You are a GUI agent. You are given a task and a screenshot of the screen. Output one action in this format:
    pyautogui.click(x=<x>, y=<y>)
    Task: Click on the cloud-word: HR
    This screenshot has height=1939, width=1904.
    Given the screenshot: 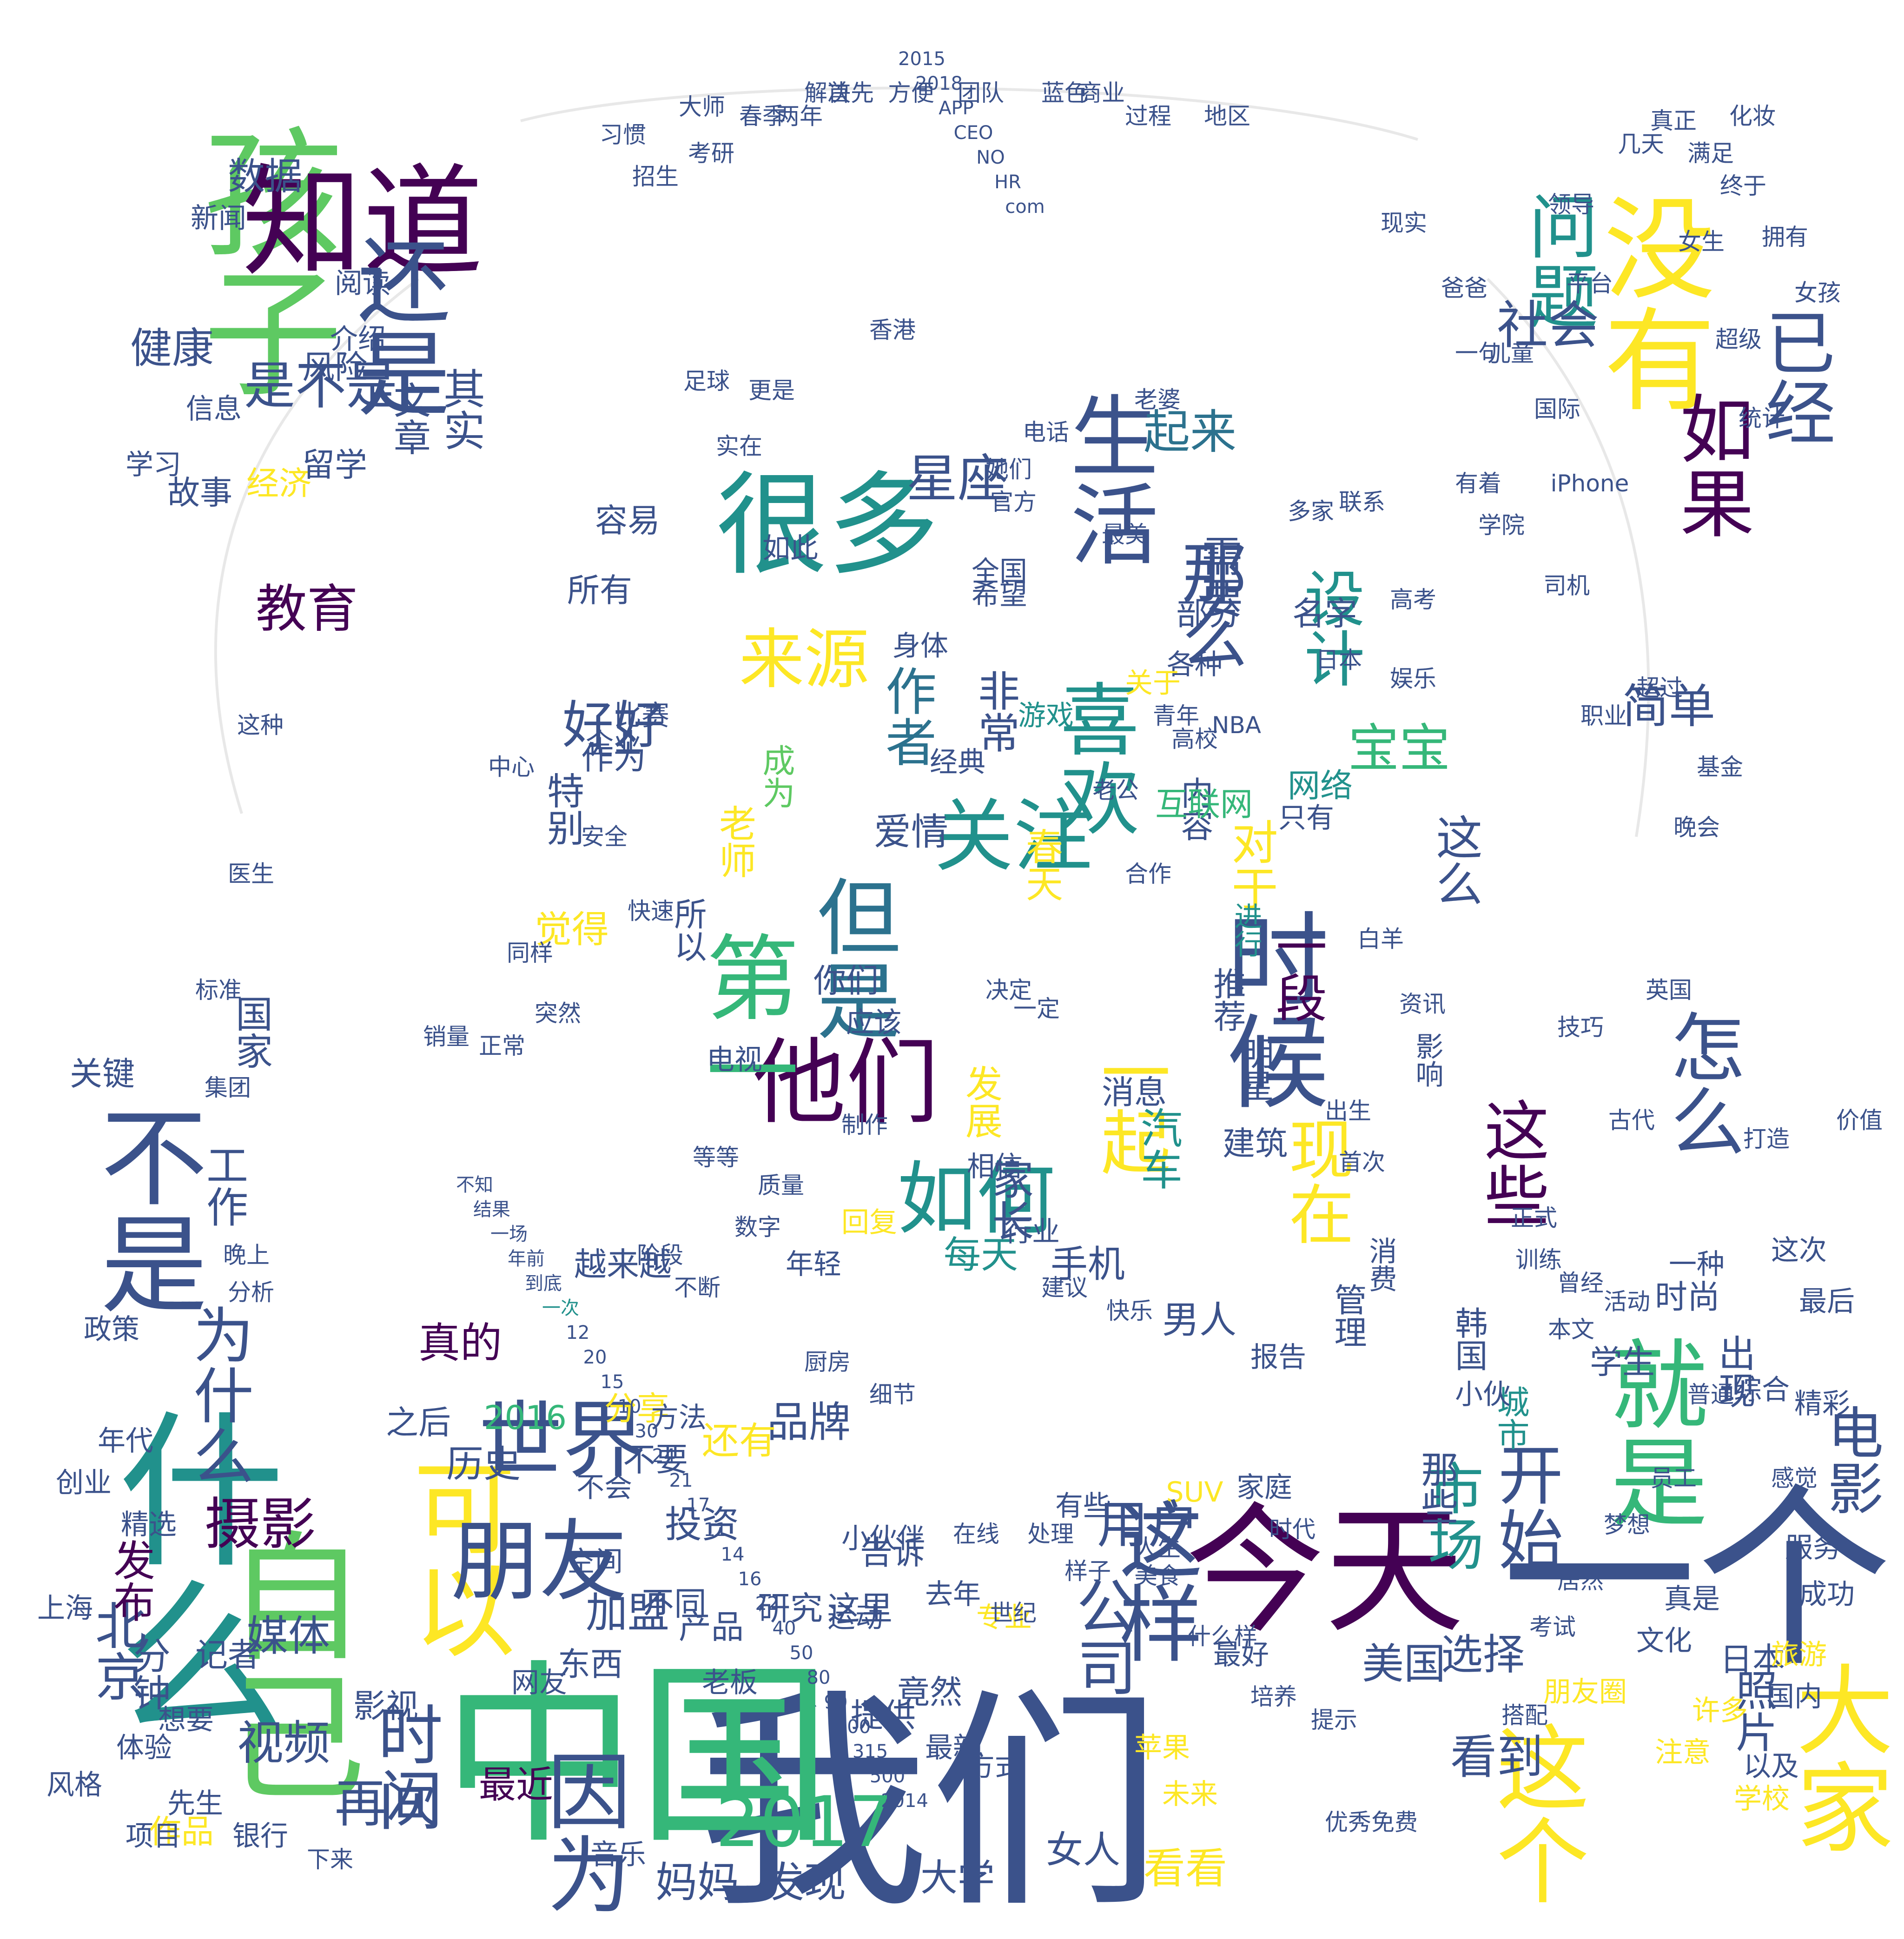 What is the action you would take?
    pyautogui.click(x=1007, y=182)
    